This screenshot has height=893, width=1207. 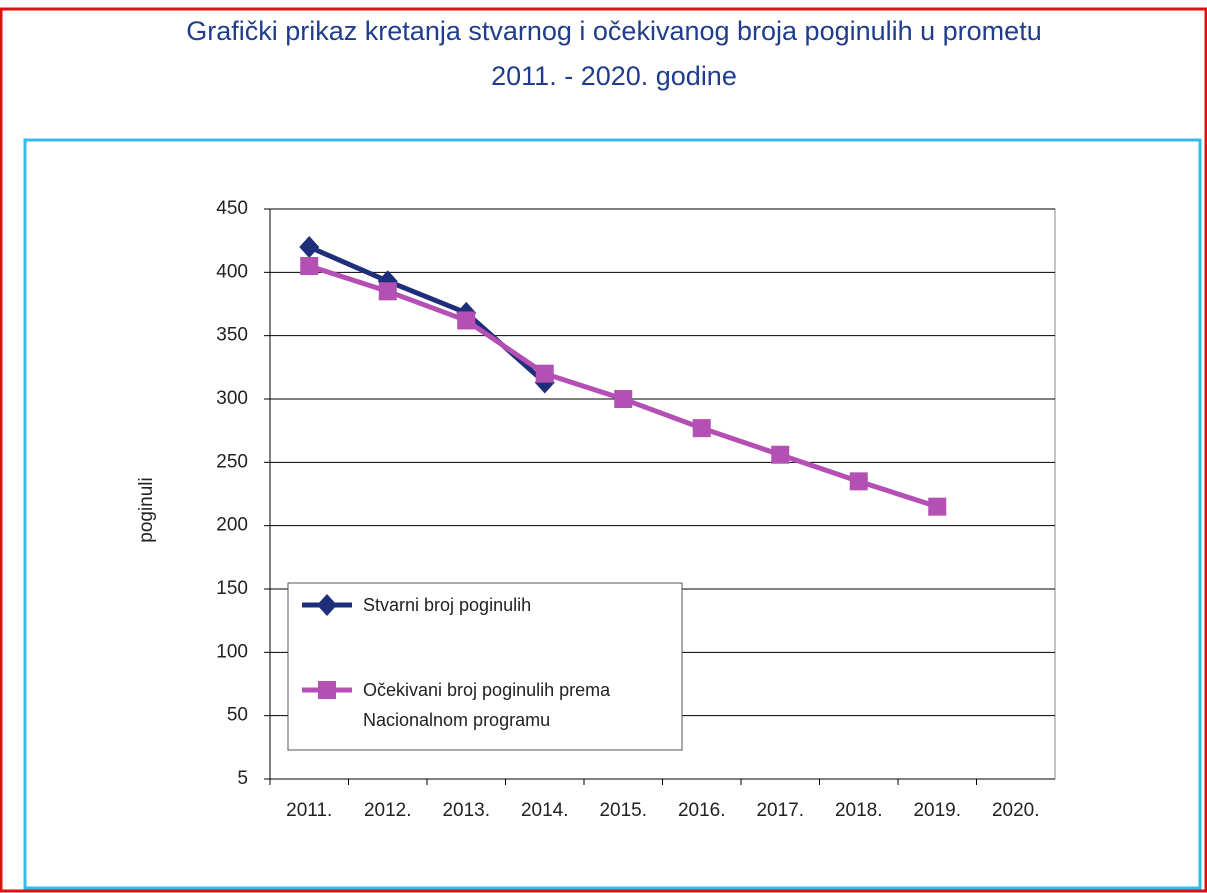 I want to click on y-tick-label: 200, so click(x=232, y=525).